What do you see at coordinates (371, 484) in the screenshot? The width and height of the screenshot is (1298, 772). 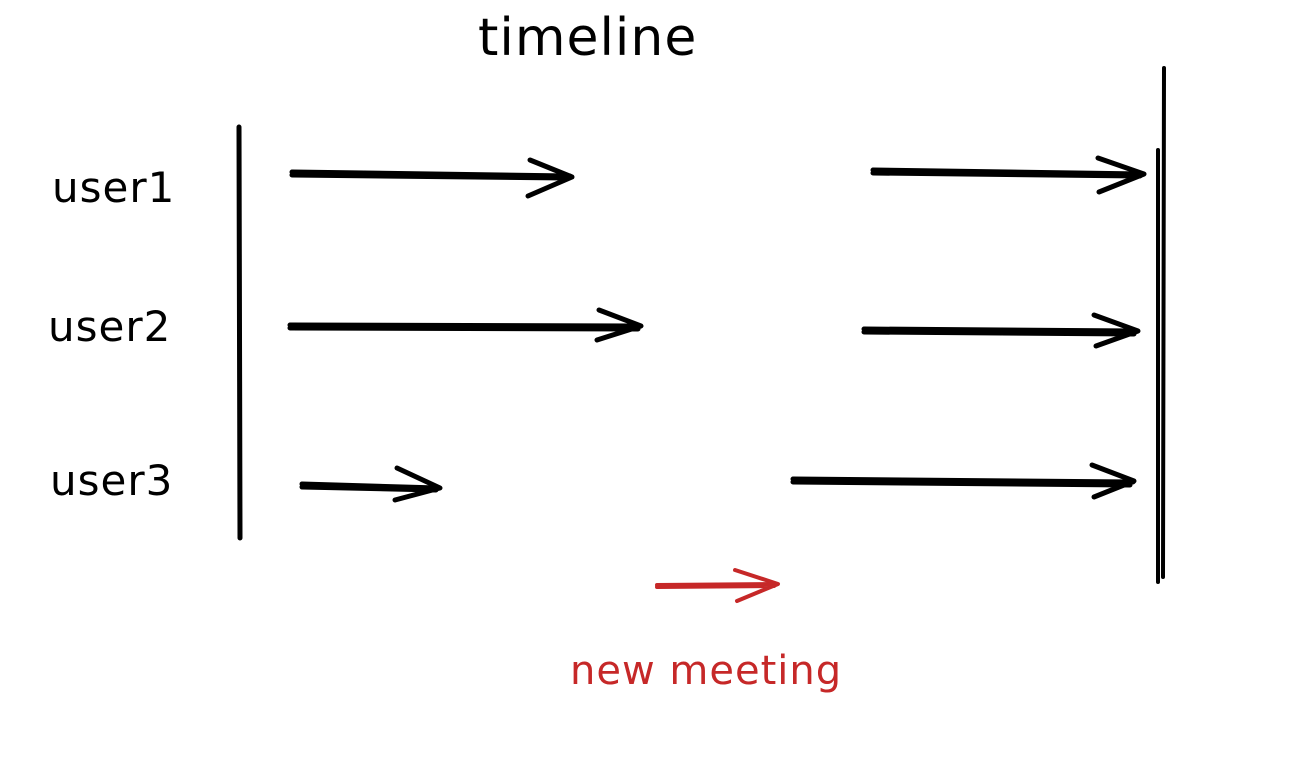 I see `user3-segment-1-arrow` at bounding box center [371, 484].